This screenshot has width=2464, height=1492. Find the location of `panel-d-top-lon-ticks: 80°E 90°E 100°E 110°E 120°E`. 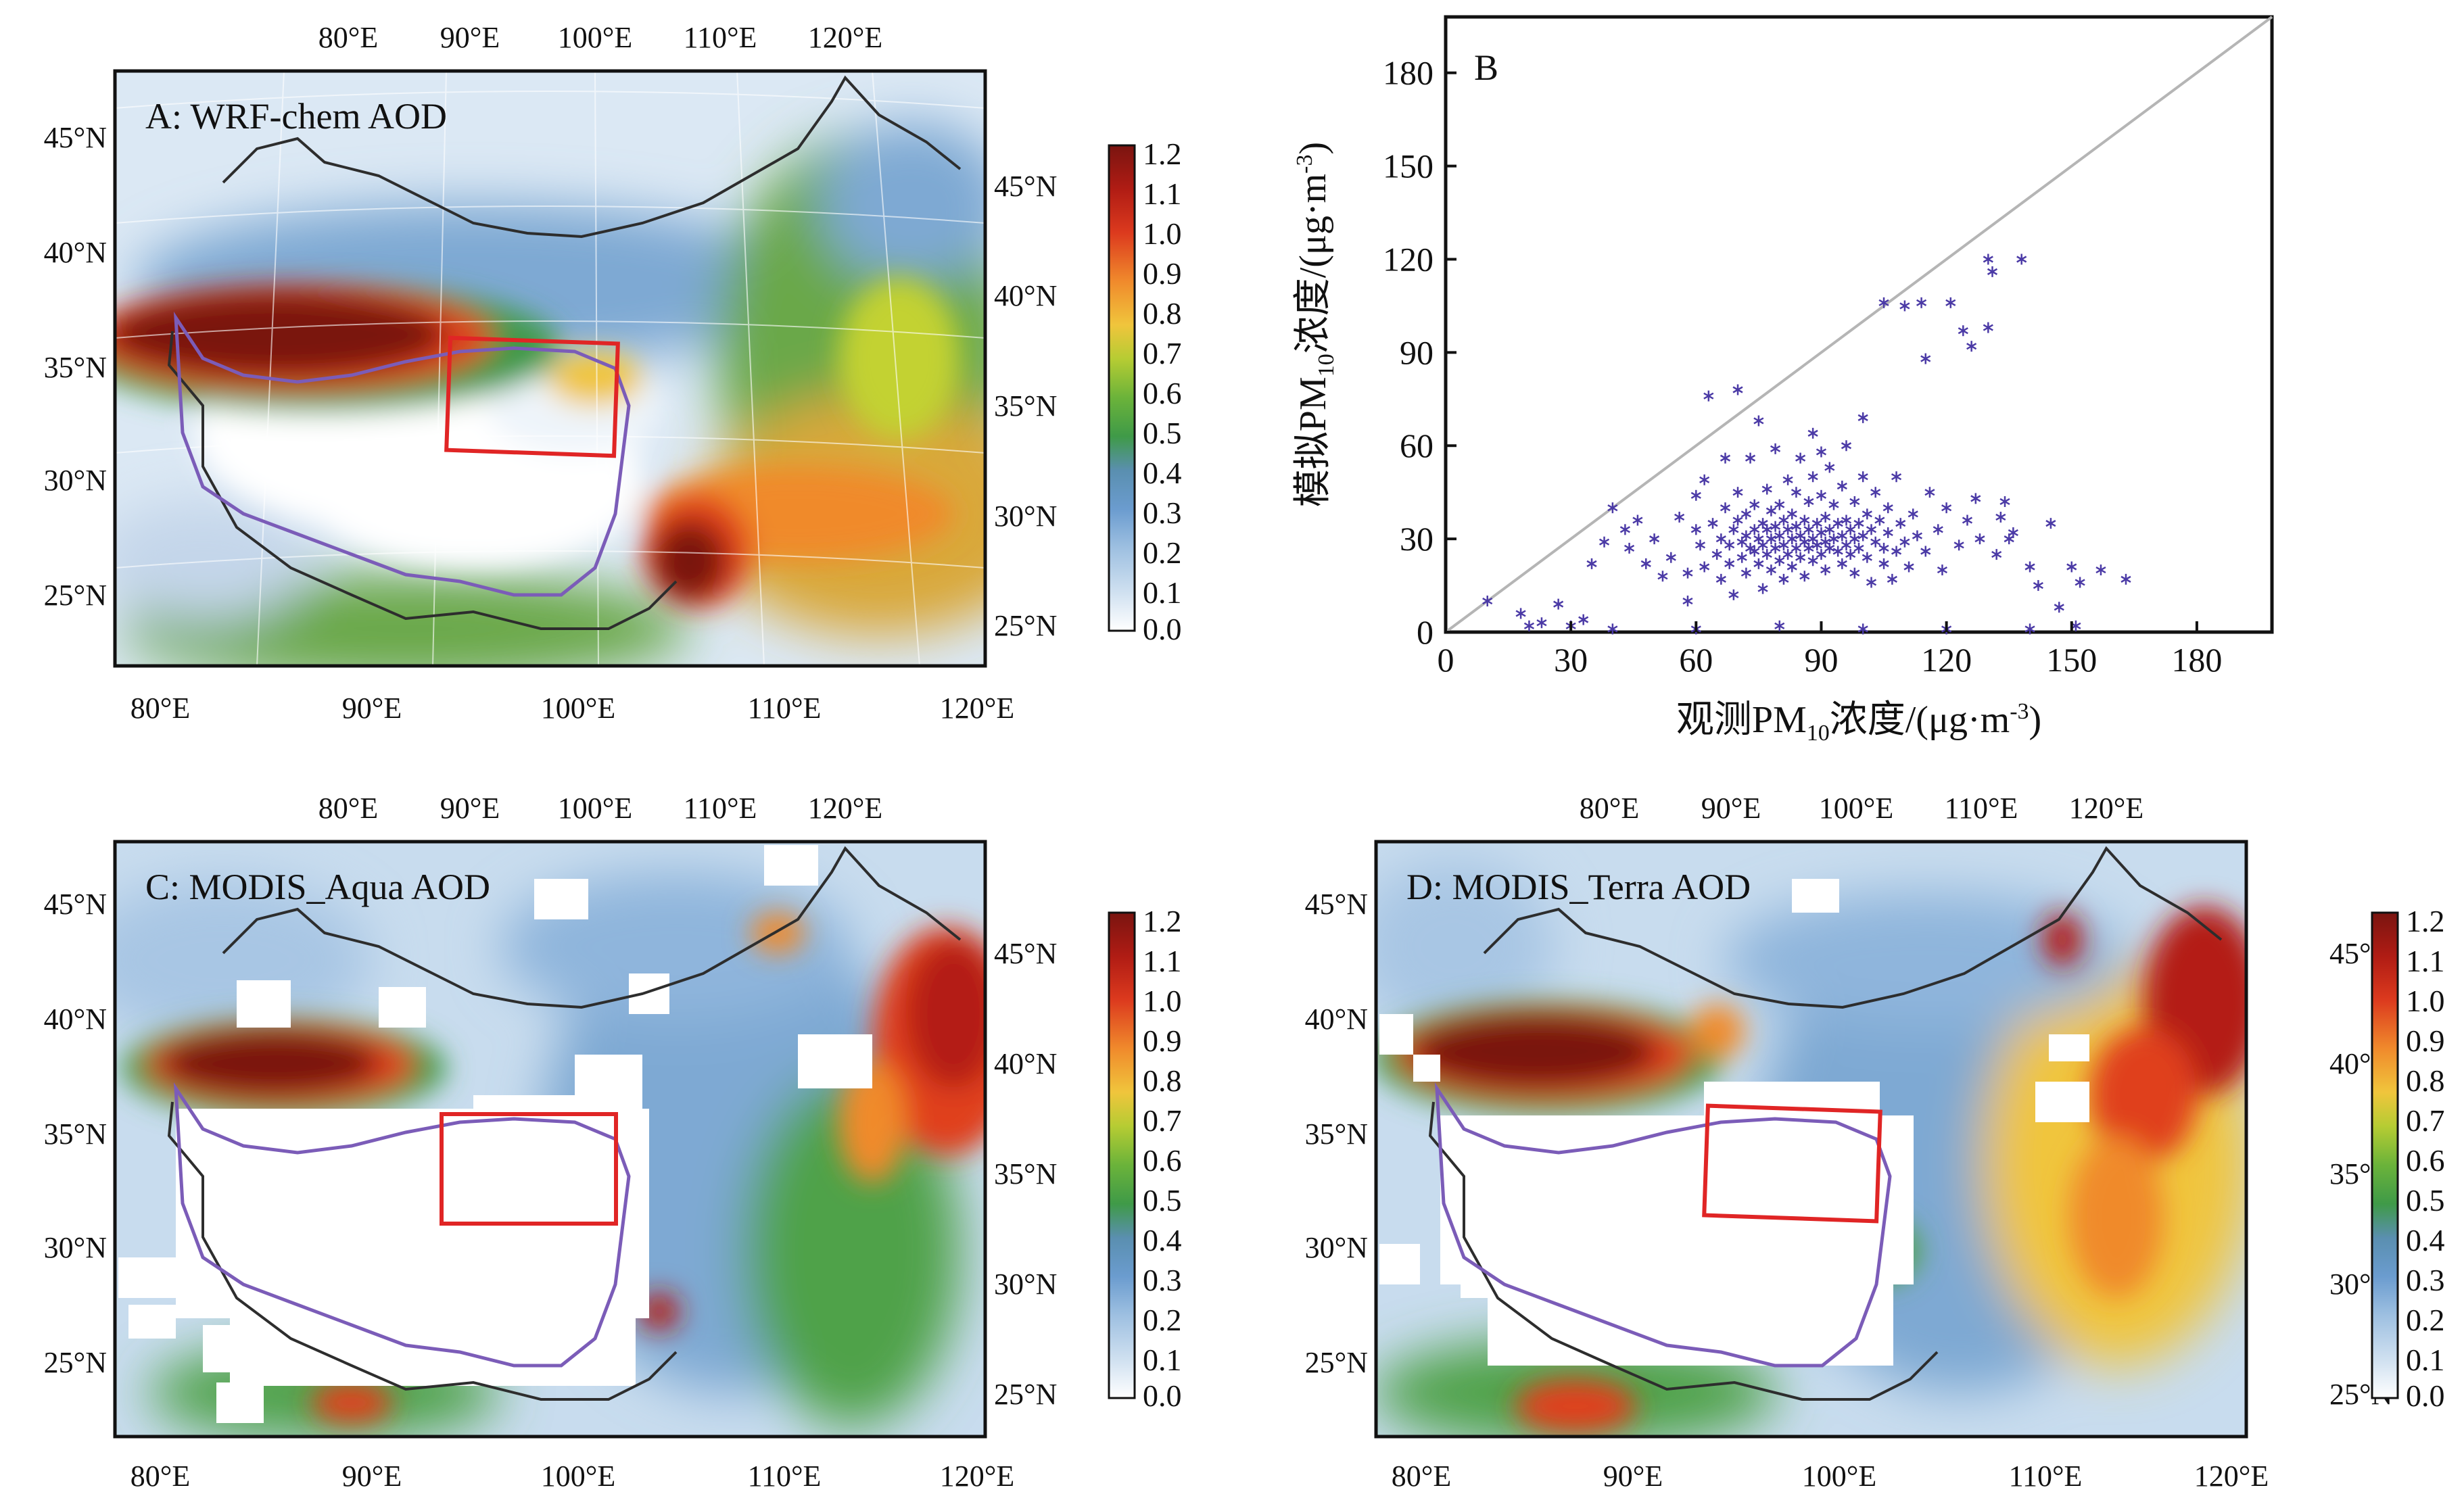

panel-d-top-lon-ticks: 80°E 90°E 100°E 110°E 120°E is located at coordinates (1862, 809).